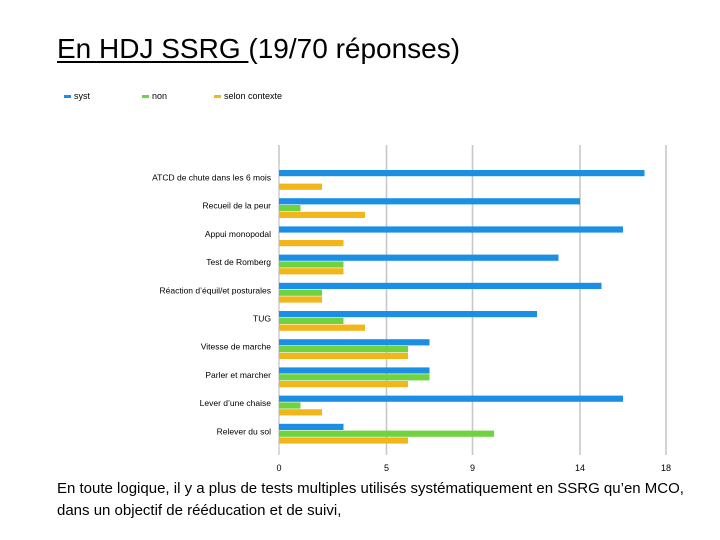 The height and width of the screenshot is (540, 720). What do you see at coordinates (354, 48) in the screenshot?
I see `slide-title-rest: (19/70 réponses)` at bounding box center [354, 48].